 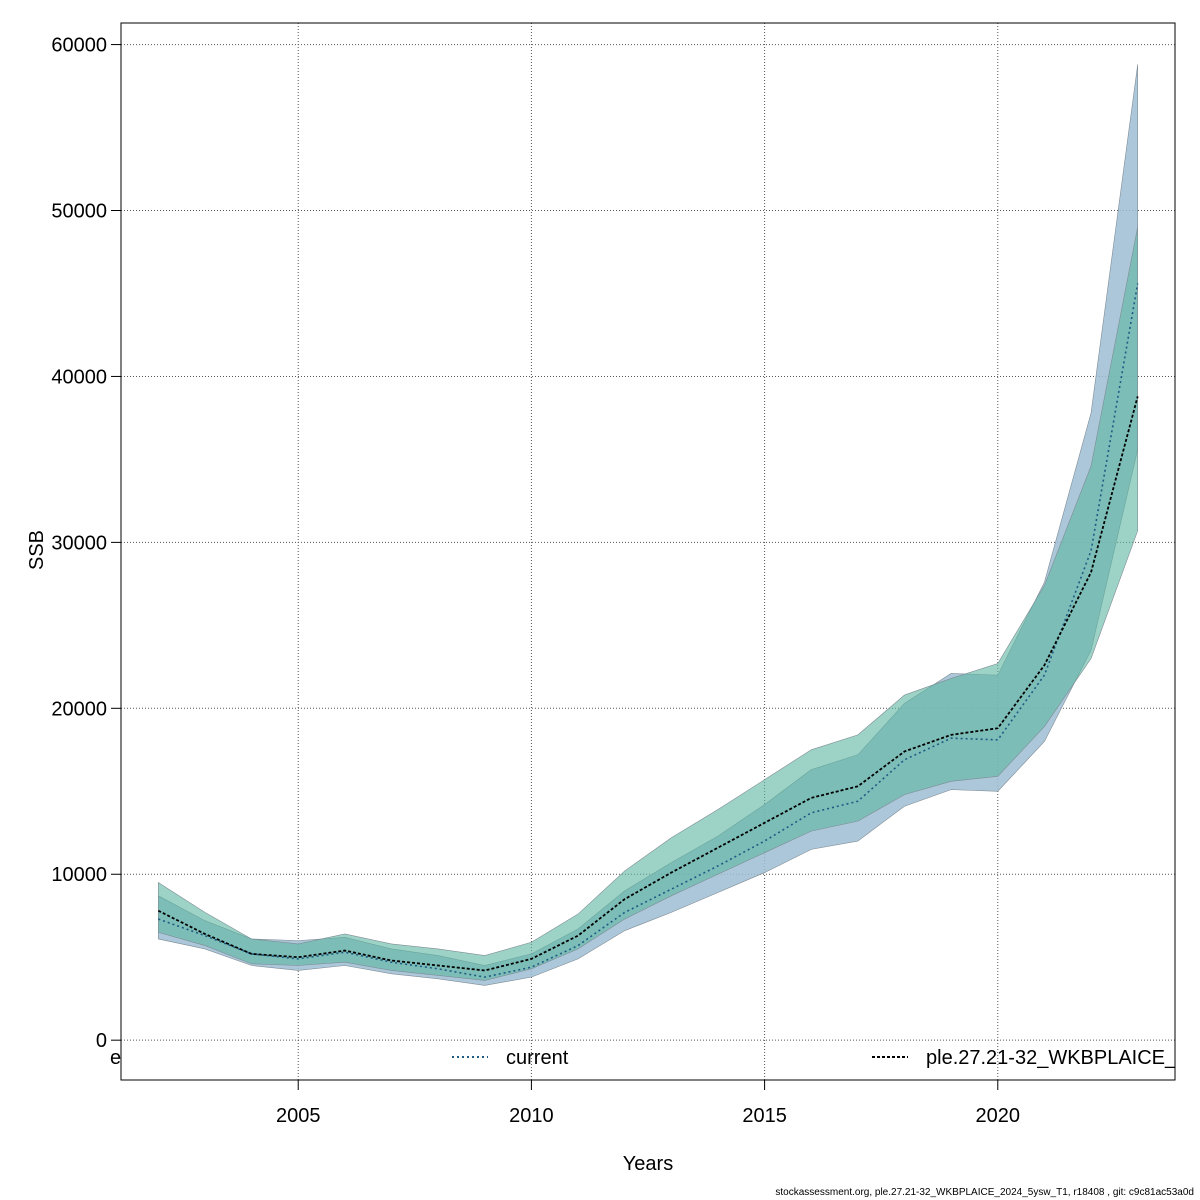 I want to click on y-tick-label: 50000, so click(x=79, y=212).